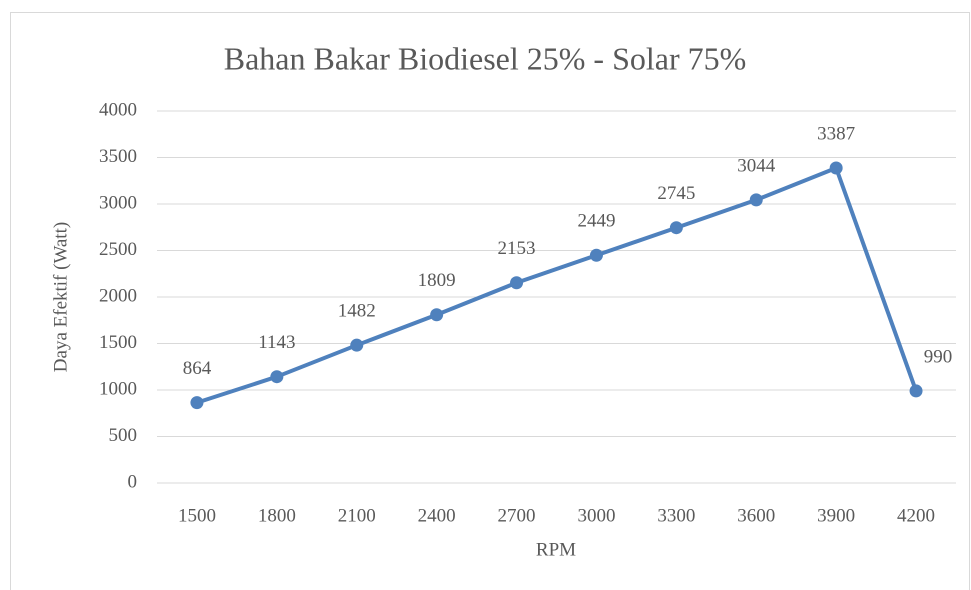 Image resolution: width=971 pixels, height=590 pixels. Describe the element at coordinates (118, 388) in the screenshot. I see `y-tick-label: 1000` at that location.